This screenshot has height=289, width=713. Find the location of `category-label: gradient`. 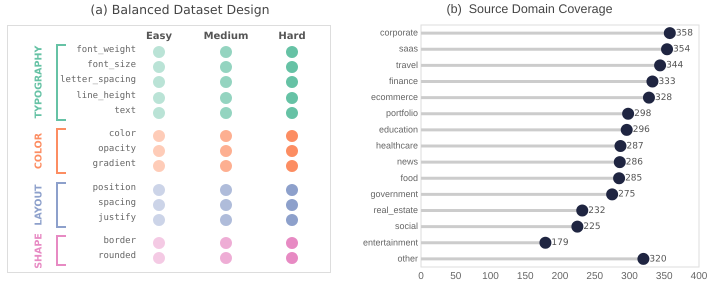

category-label: gradient is located at coordinates (114, 164).